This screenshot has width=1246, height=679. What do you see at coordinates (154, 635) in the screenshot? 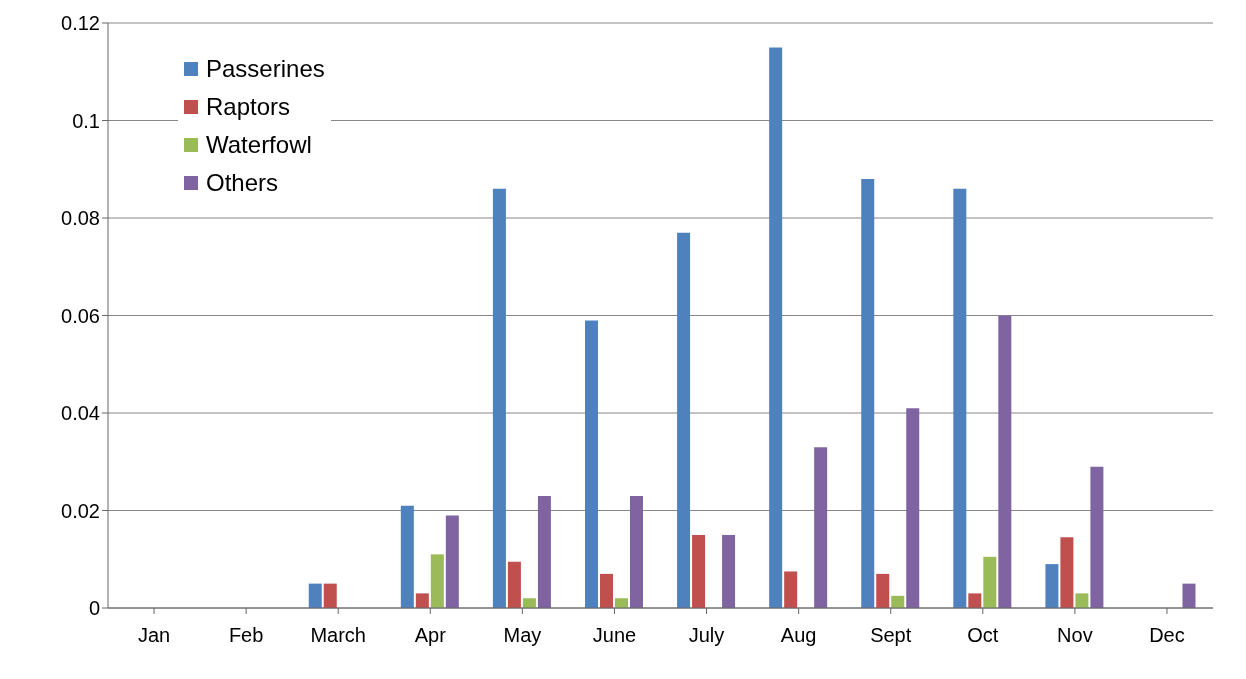
I see `x-tick-label: Jan` at bounding box center [154, 635].